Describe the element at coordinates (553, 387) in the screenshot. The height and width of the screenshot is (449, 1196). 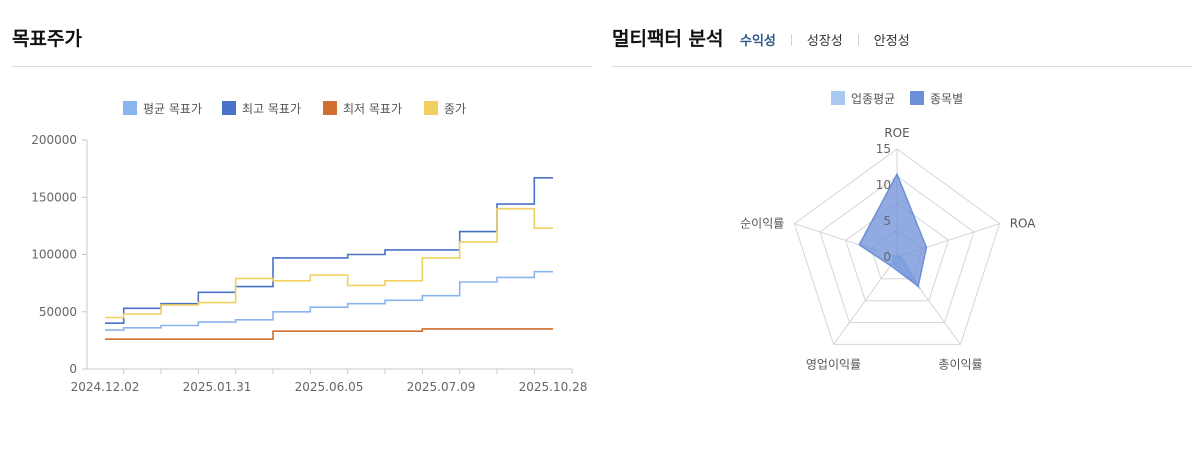
I see `x-tick-label: 2025.10.28` at that location.